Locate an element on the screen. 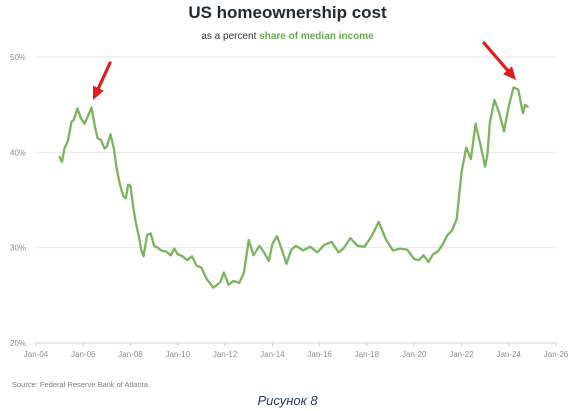  arrow-2006-peak is located at coordinates (102, 80).